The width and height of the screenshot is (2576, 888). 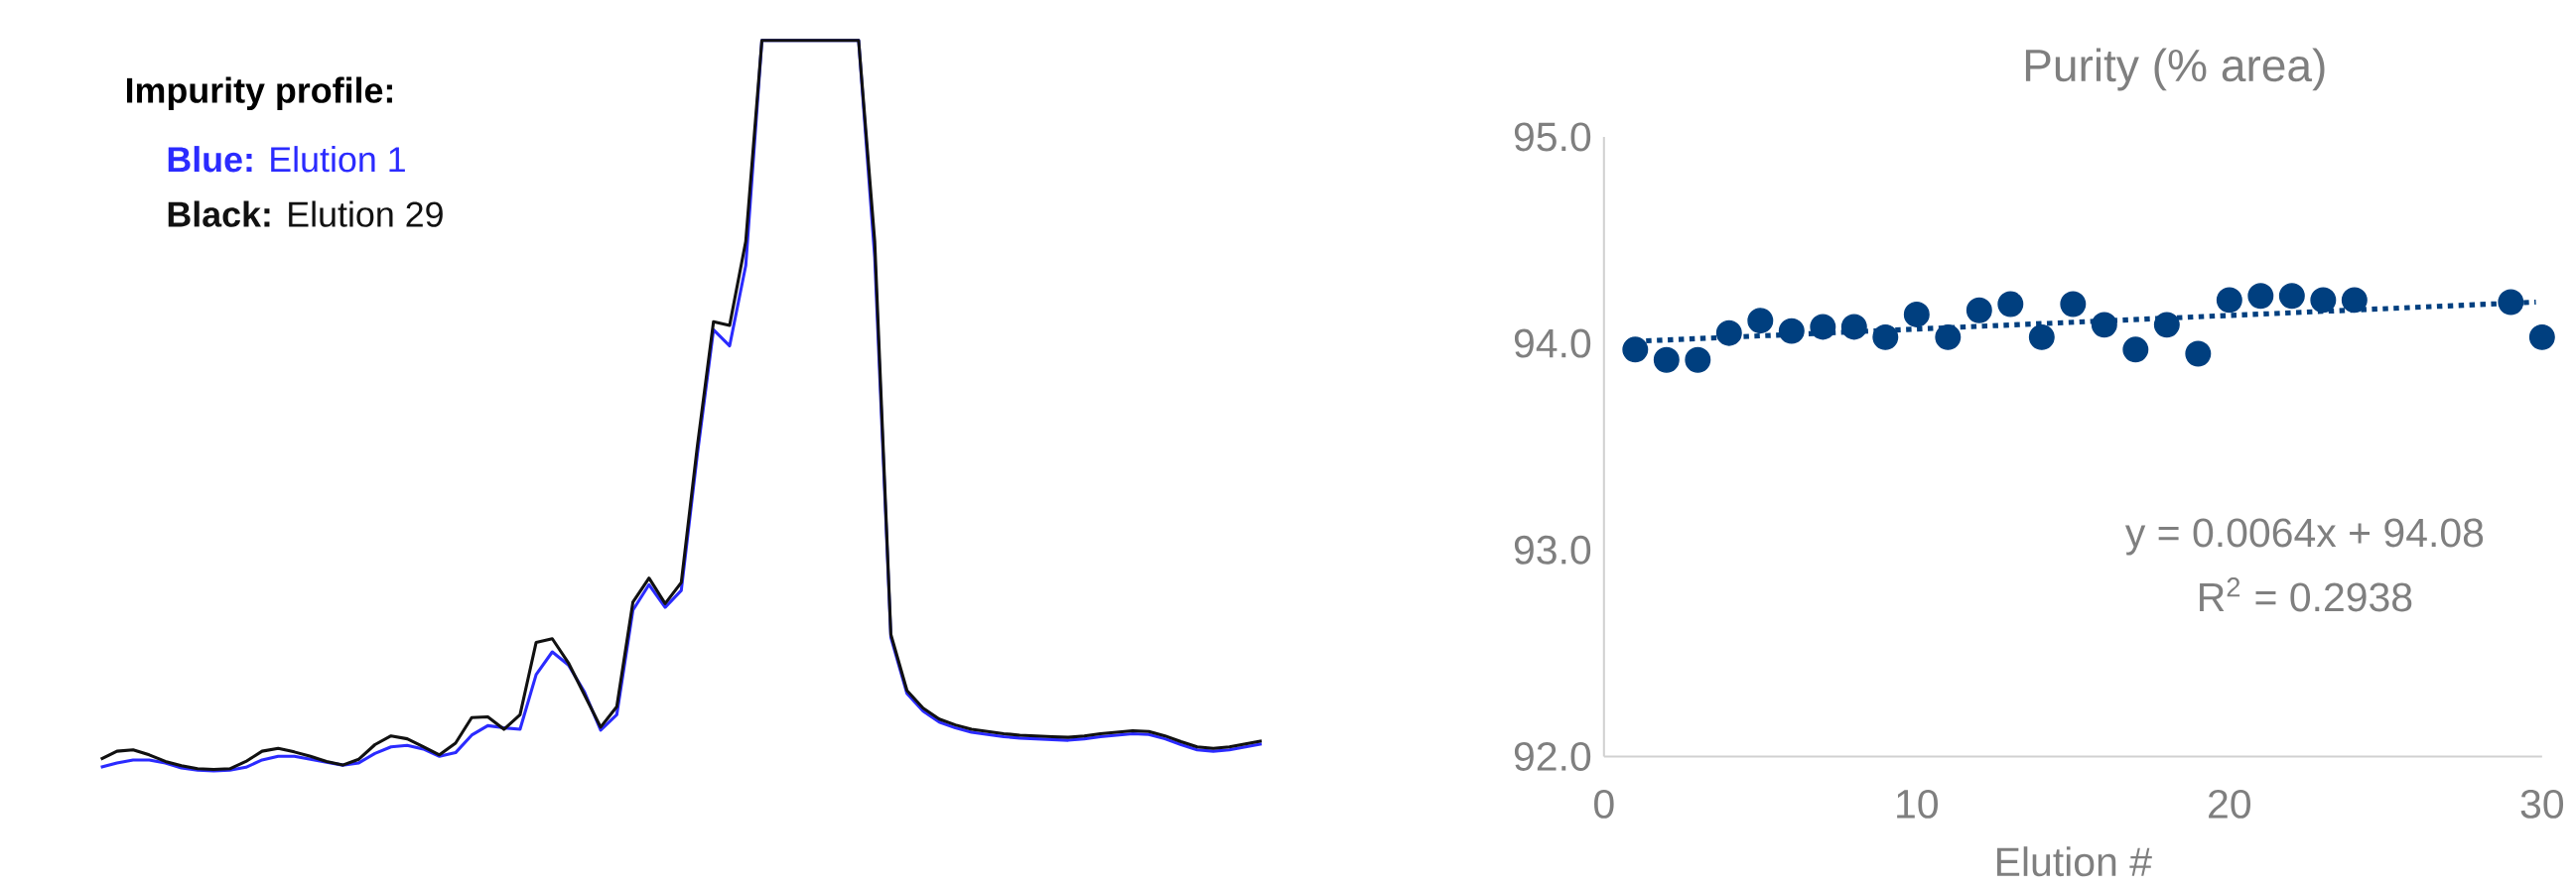 I want to click on x-tick-label: 10, so click(x=1918, y=805).